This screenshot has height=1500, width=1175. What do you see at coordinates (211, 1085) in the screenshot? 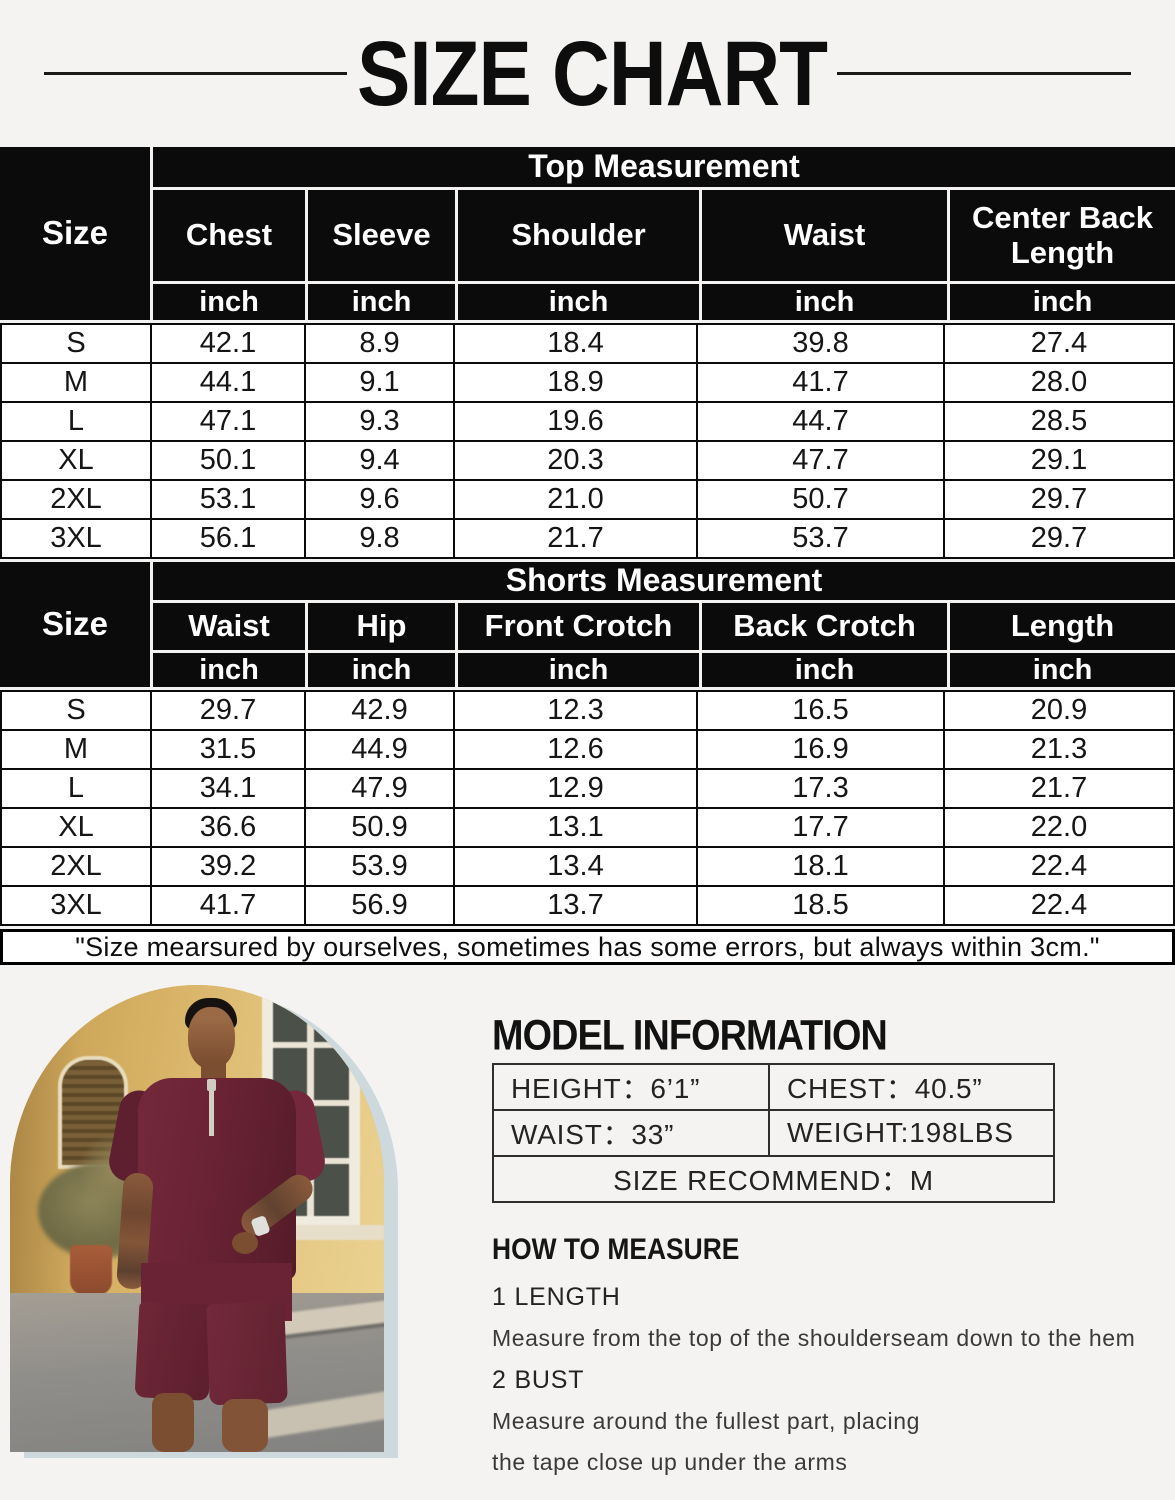
I see `zipper-pull` at bounding box center [211, 1085].